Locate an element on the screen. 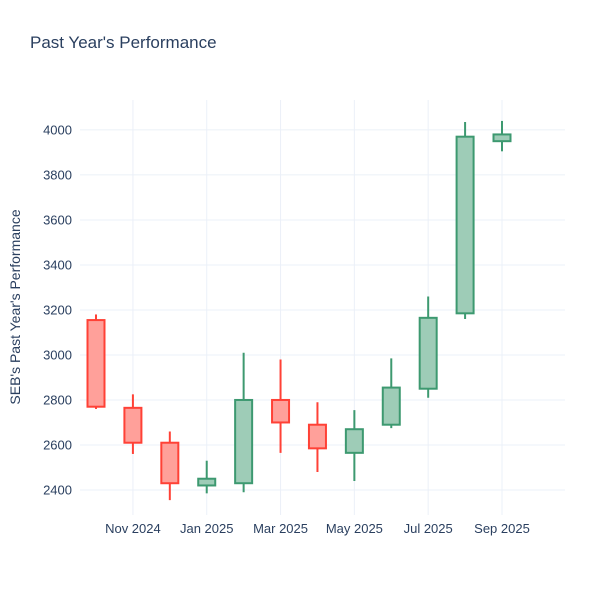 This screenshot has height=600, width=600. y-tick-label: 3600 is located at coordinates (57, 219).